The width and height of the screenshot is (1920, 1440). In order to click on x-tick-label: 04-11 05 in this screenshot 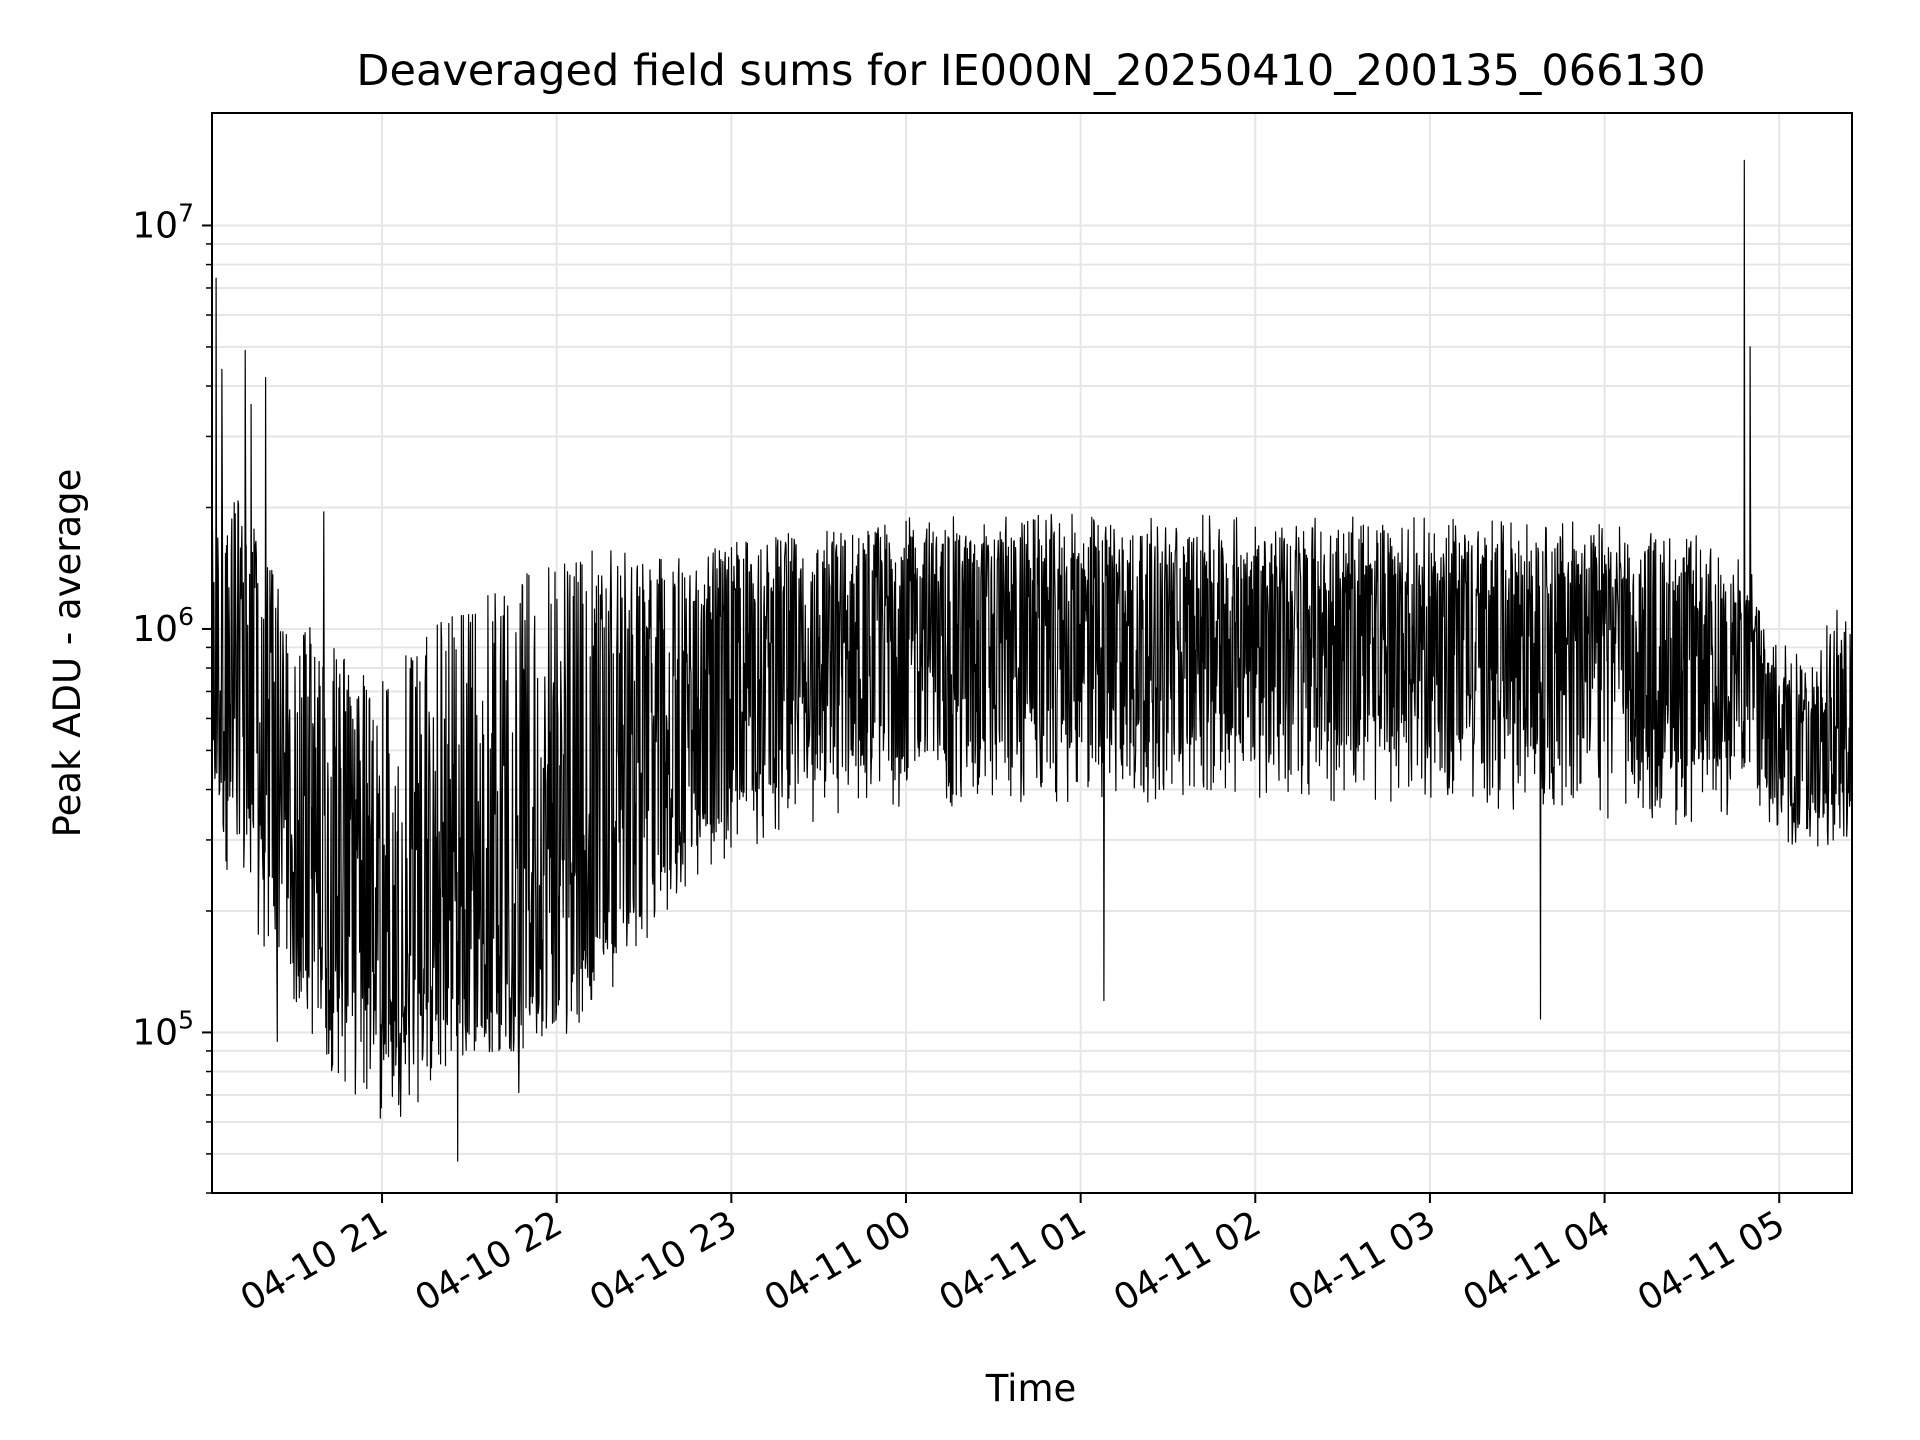, I will do `click(1711, 1261)`.